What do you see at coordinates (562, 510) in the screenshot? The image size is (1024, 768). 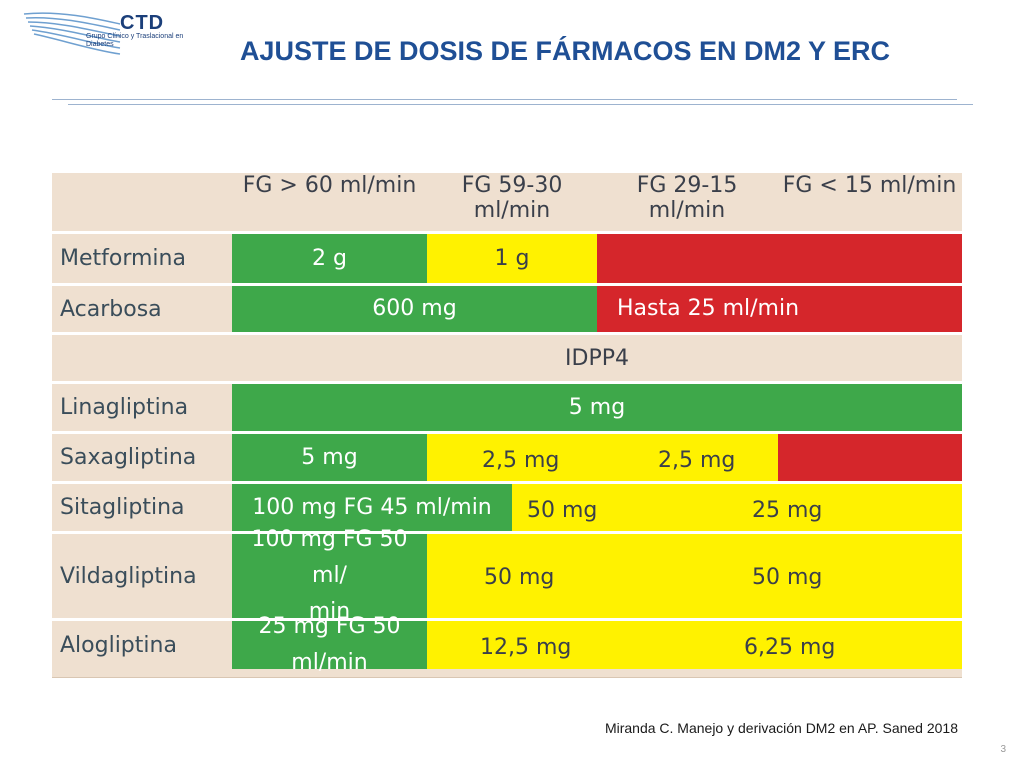 I see `sitagliptina-mid-dose: 50 mg` at bounding box center [562, 510].